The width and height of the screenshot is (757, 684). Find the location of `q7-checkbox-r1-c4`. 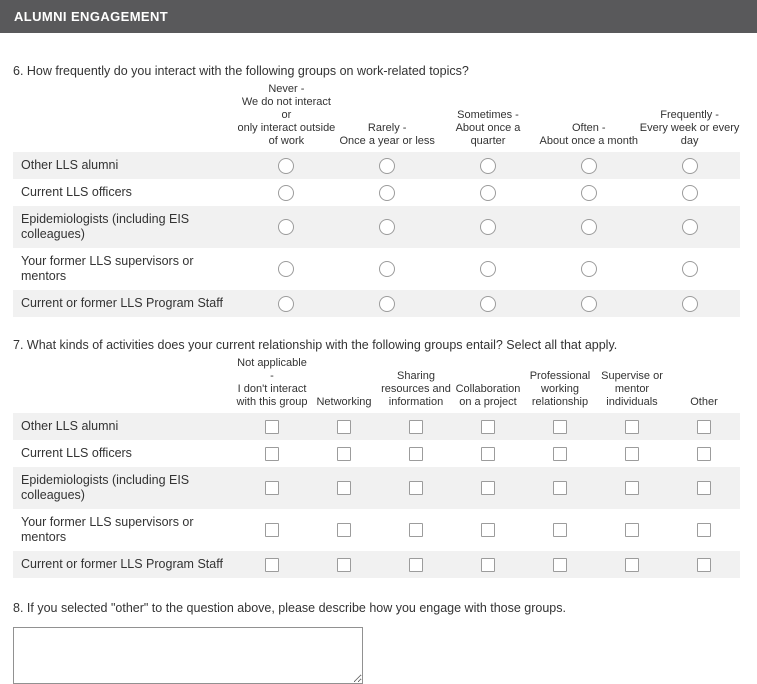

q7-checkbox-r1-c4 is located at coordinates (488, 426).